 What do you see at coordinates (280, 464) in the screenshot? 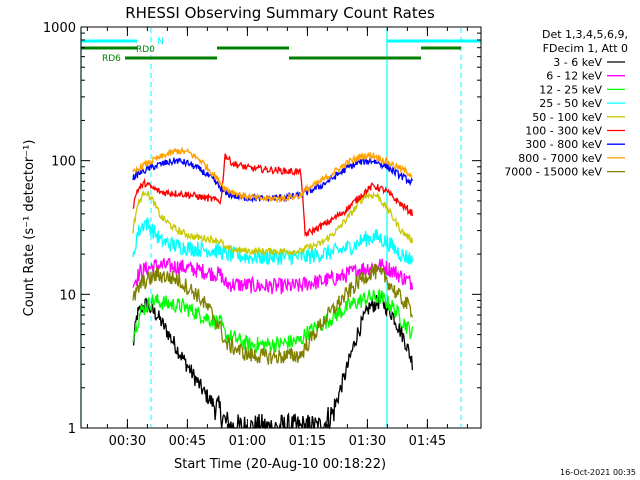
I see `x-axis-label: Start Time (20-Aug-10 00:18:22)` at bounding box center [280, 464].